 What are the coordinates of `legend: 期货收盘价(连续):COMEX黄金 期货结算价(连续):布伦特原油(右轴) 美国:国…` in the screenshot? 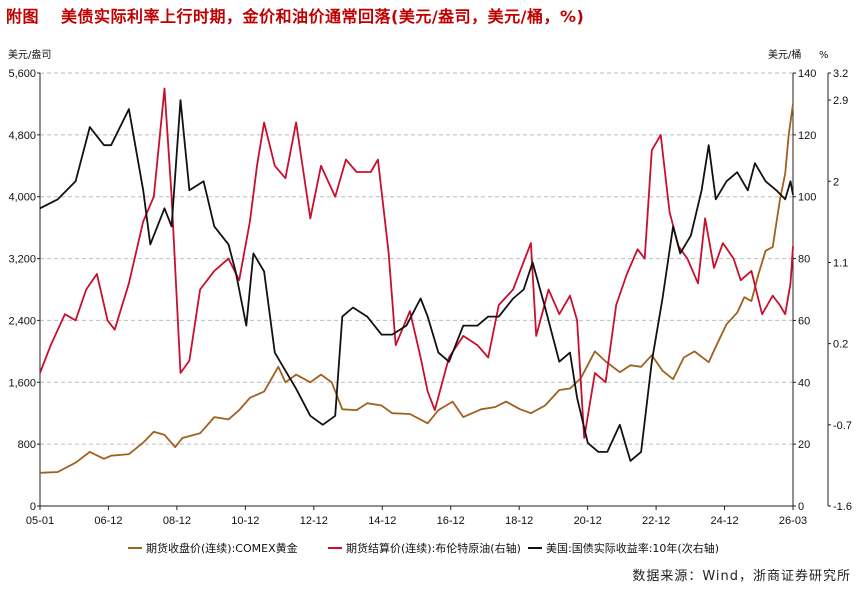 It's located at (423, 548).